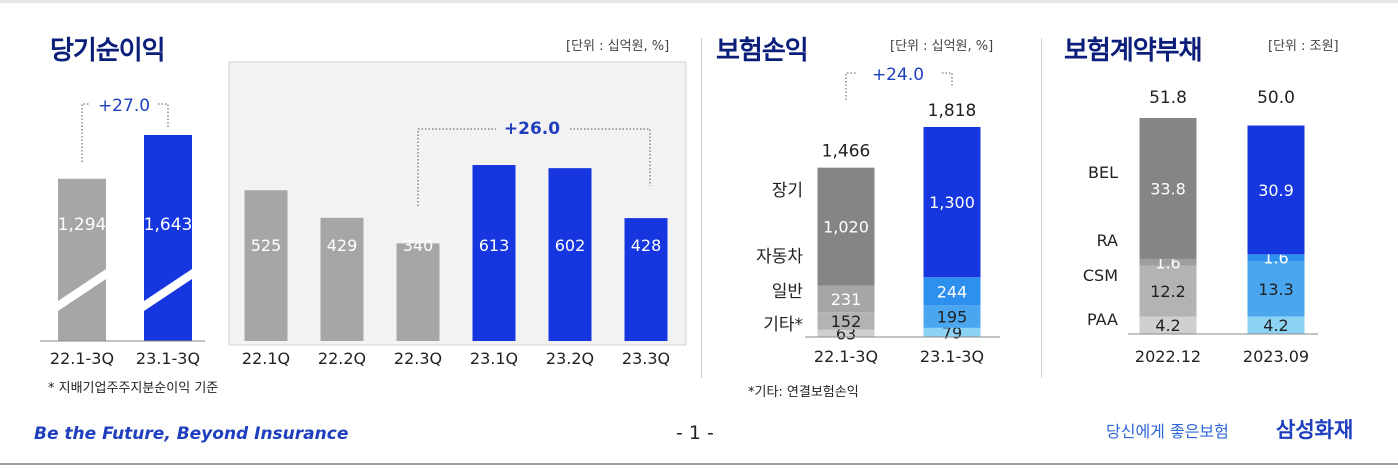 The height and width of the screenshot is (469, 1398). Describe the element at coordinates (762, 51) in the screenshot. I see `insurance-profit-title: 보험손익` at that location.